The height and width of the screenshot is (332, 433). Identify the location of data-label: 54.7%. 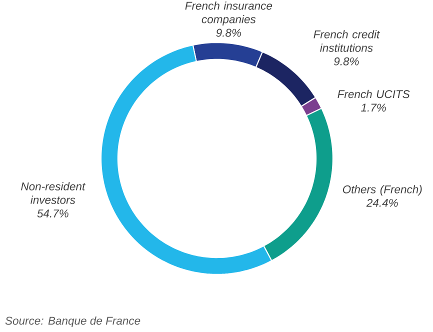
(52, 214).